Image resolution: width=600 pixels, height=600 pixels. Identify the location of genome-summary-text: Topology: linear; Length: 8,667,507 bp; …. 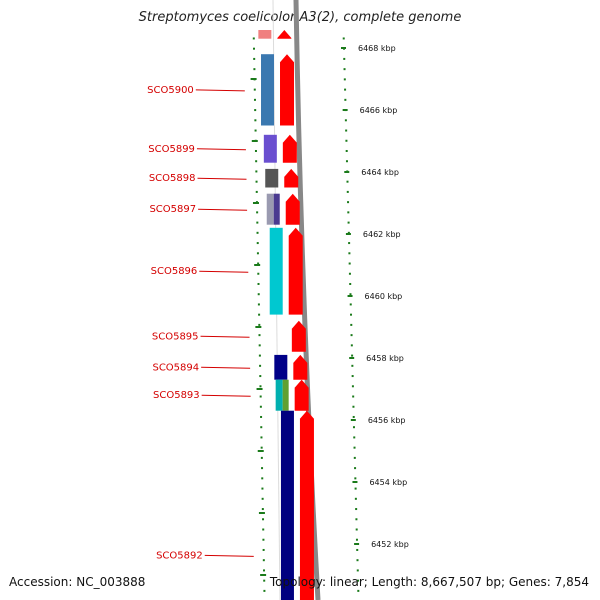
(429, 582).